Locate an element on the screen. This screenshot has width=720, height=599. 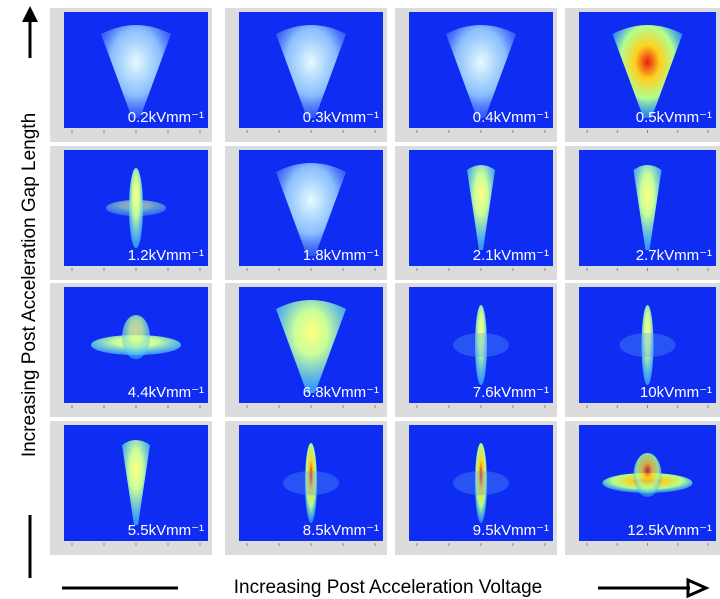
panel: 1.8kVmm⁻¹ is located at coordinates (306, 213).